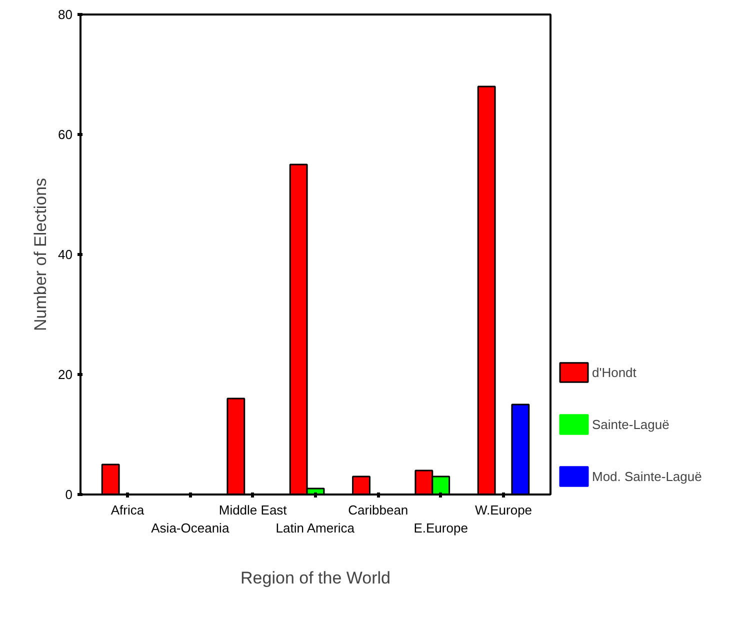 The width and height of the screenshot is (745, 630). Describe the element at coordinates (127, 510) in the screenshot. I see `x-tick-label: Africa` at that location.